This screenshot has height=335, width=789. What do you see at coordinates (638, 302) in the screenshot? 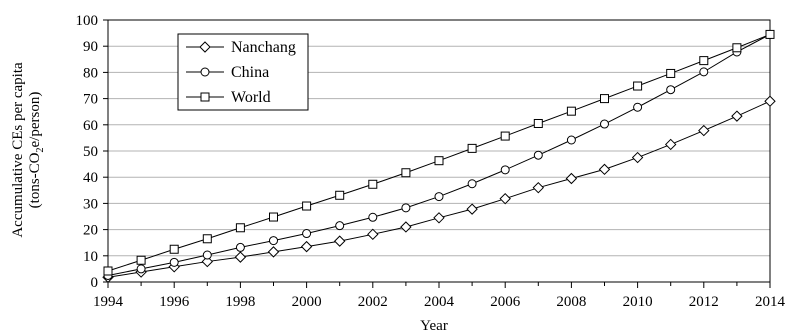
I see `x-tick-label-2010: 2010` at bounding box center [638, 302].